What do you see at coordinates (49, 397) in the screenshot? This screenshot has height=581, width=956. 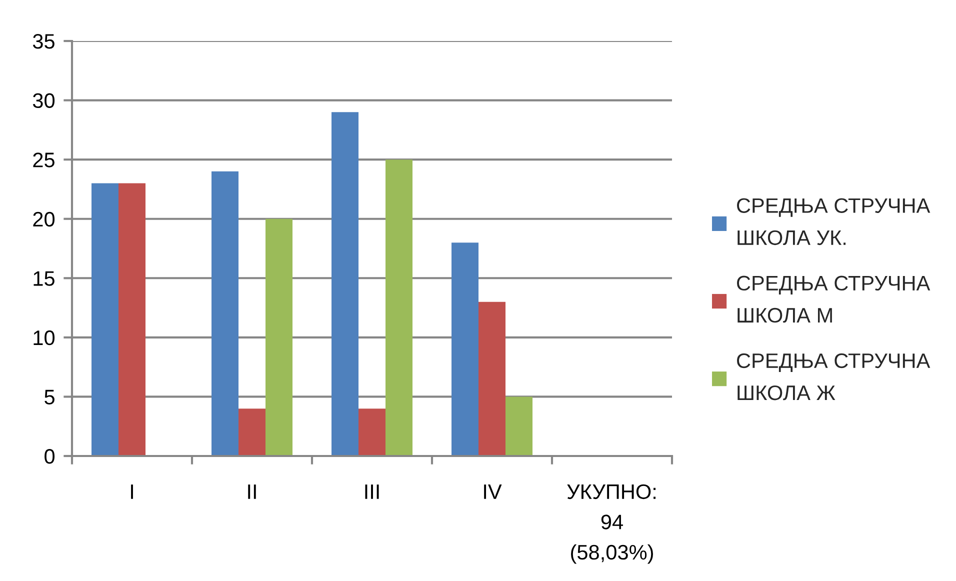 I see `y-tick-label: 5` at bounding box center [49, 397].